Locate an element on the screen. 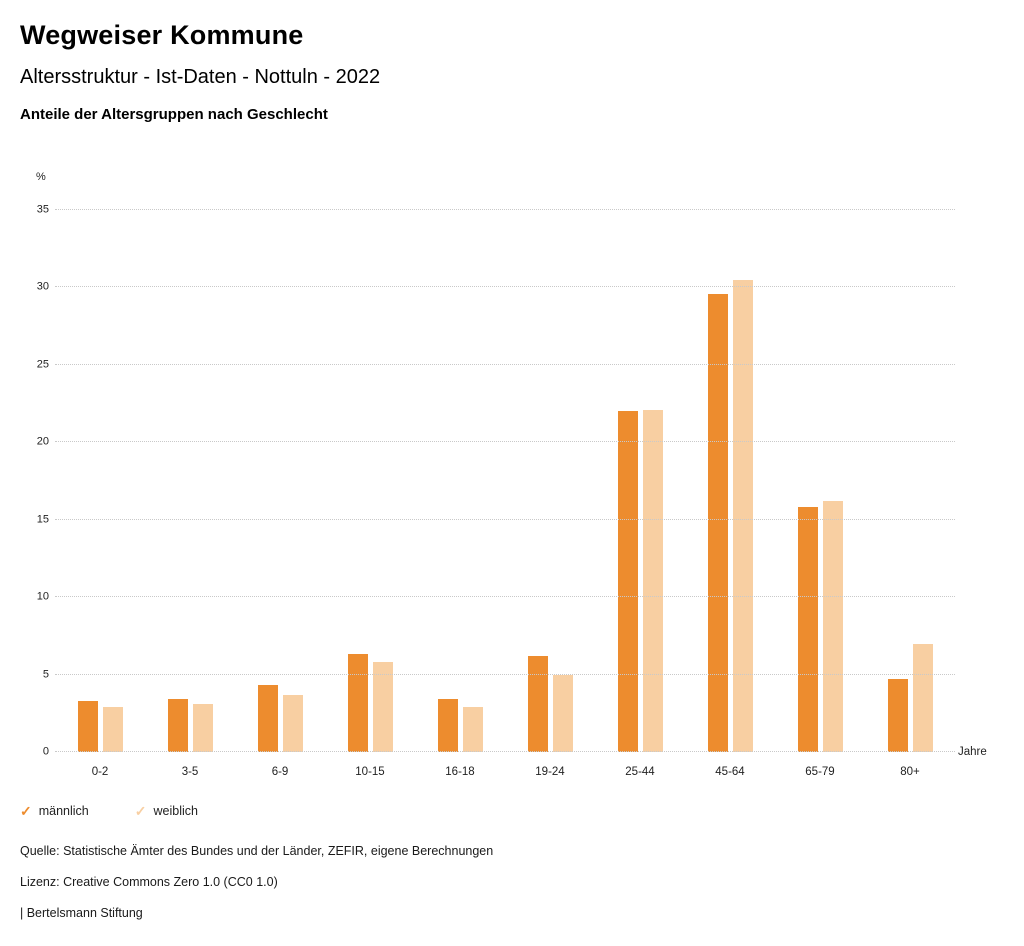 The height and width of the screenshot is (946, 1024). x-axis-tick-label: 0-2 is located at coordinates (100, 772).